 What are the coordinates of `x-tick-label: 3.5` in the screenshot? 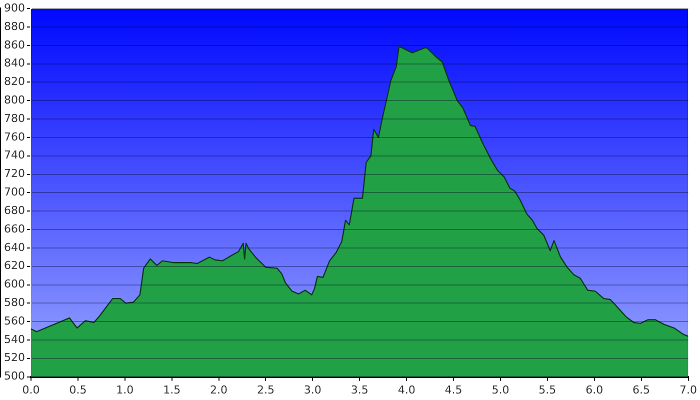 It's located at (359, 389).